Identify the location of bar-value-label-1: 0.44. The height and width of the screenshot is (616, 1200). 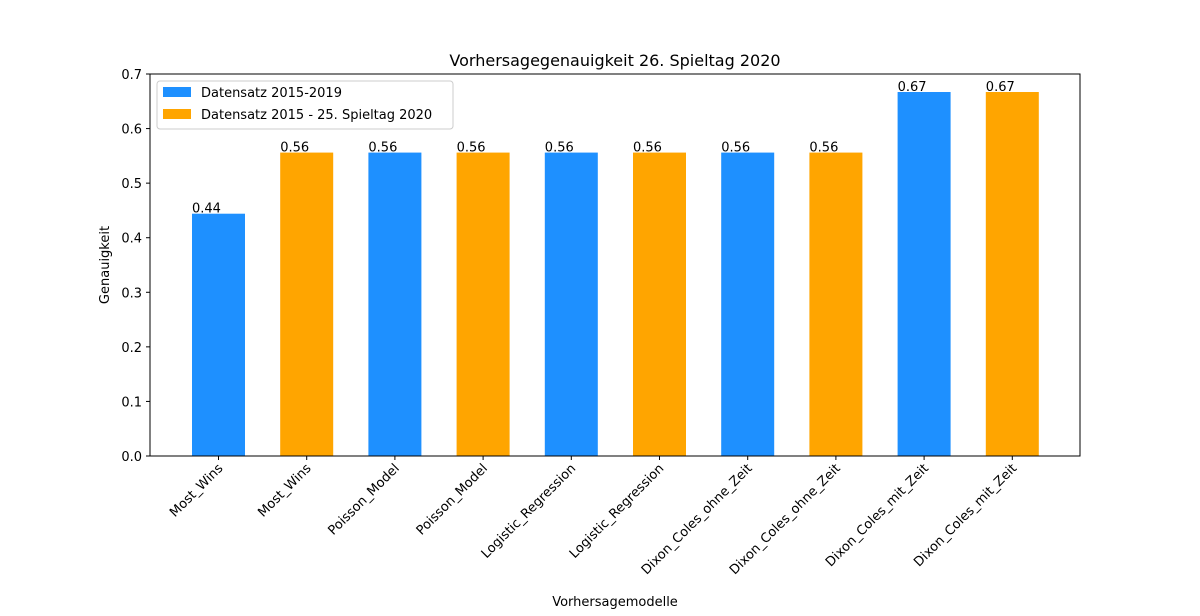
(206, 209).